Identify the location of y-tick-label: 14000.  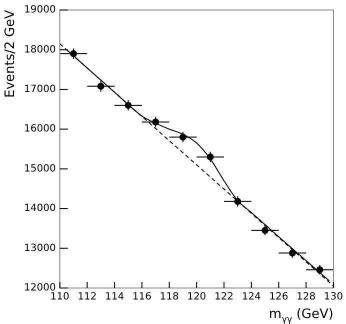
(40, 208).